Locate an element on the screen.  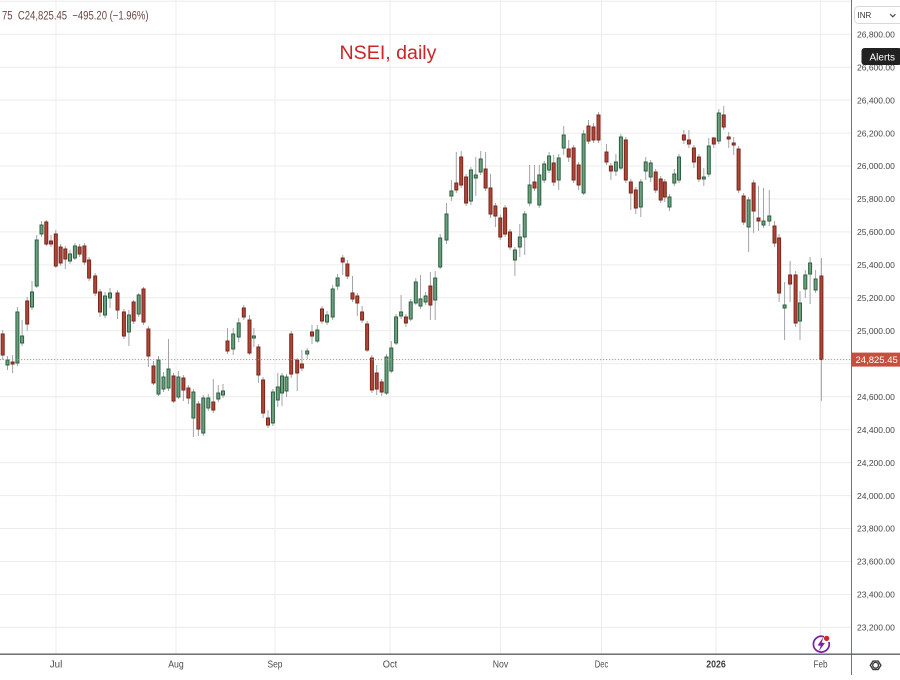
svg-text: 26,000.00 is located at coordinates (876, 166).